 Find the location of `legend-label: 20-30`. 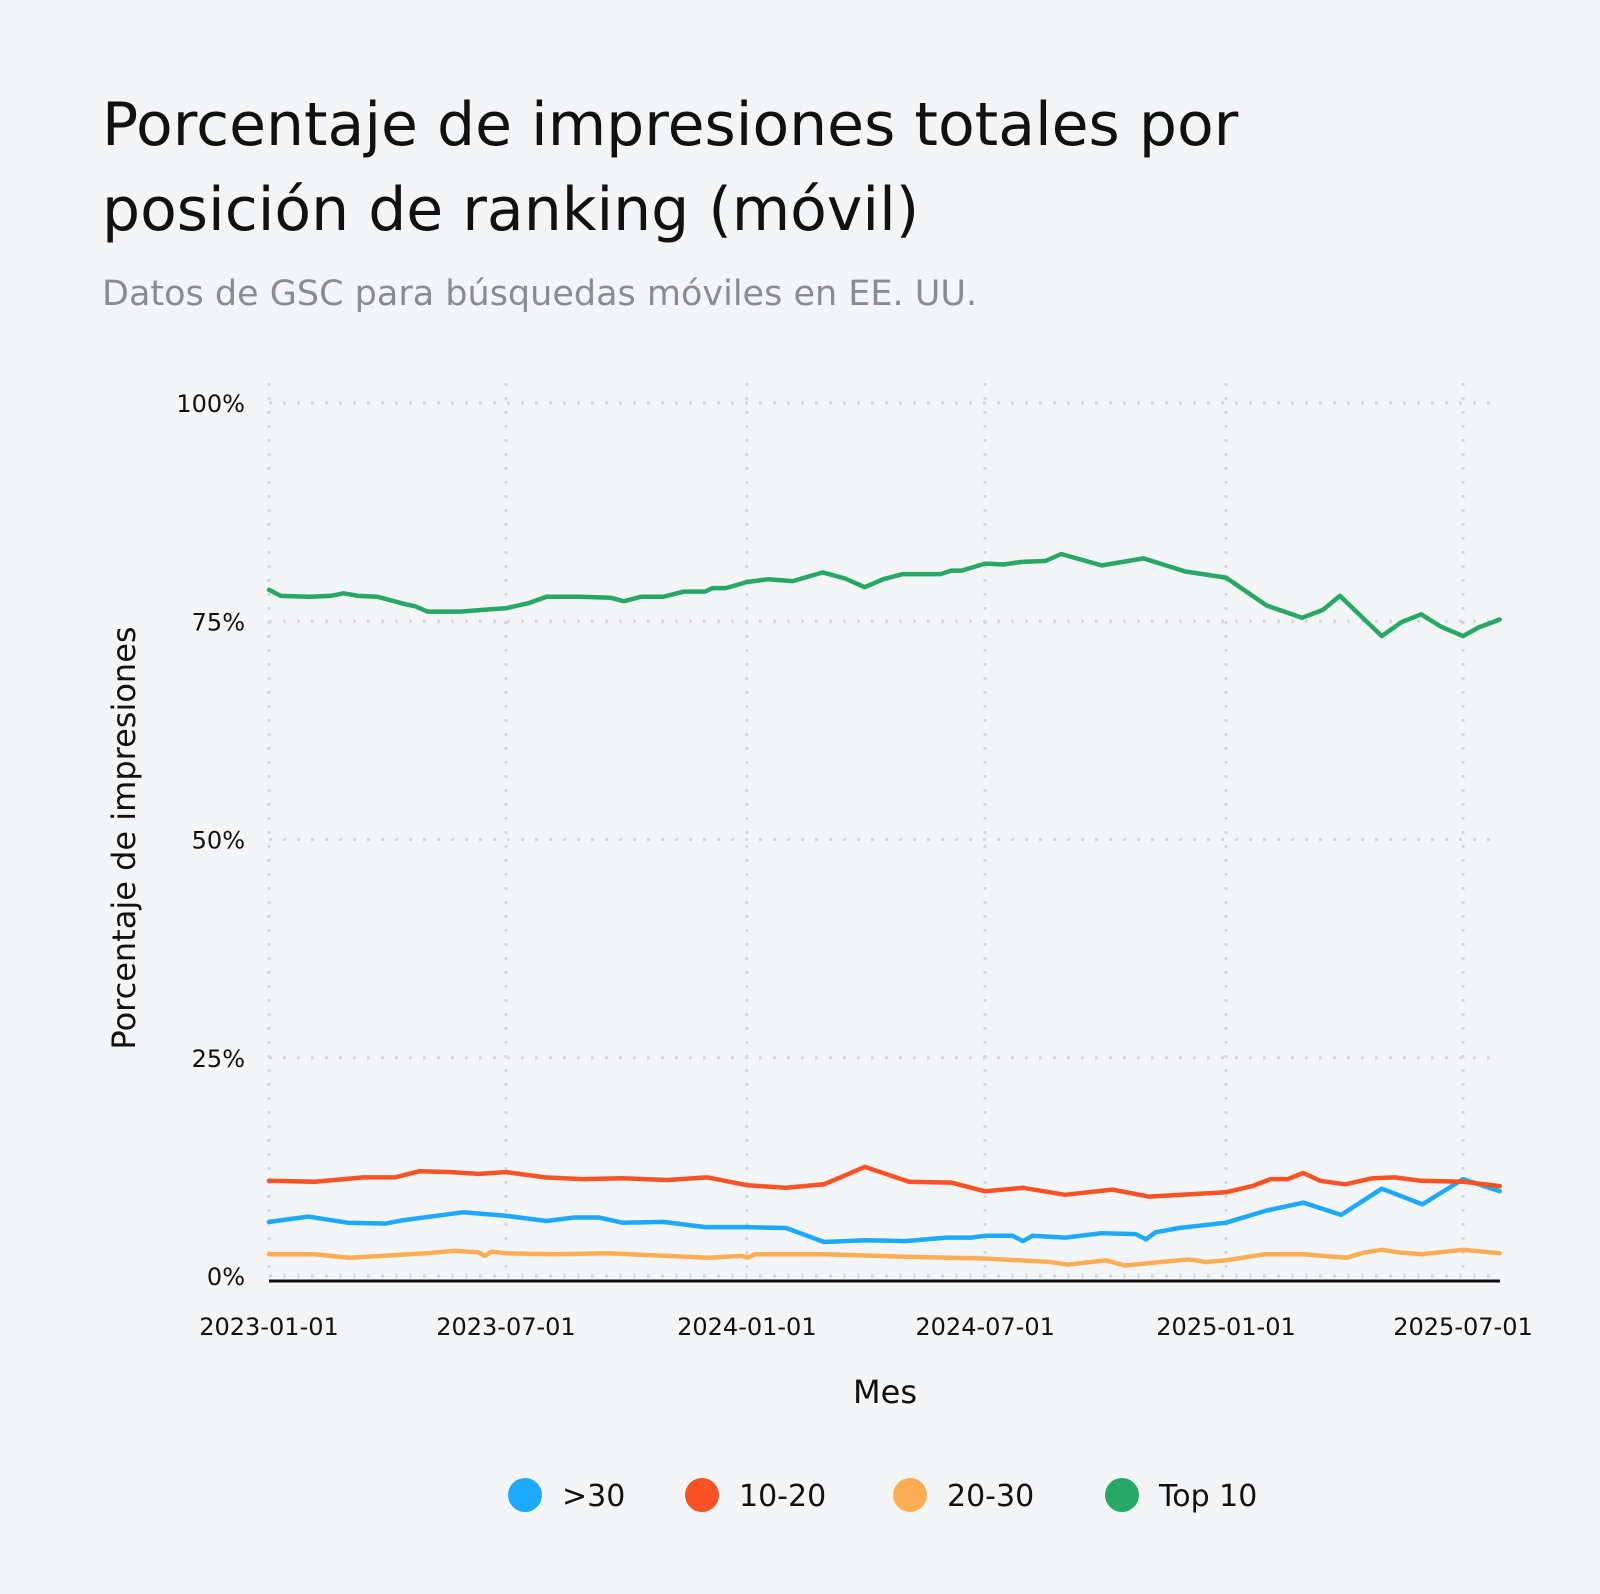

legend-label: 20-30 is located at coordinates (990, 1496).